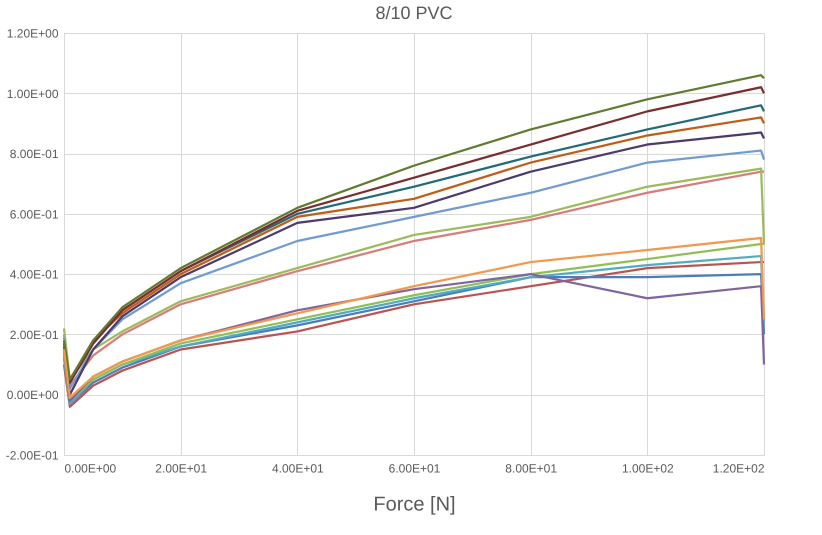  What do you see at coordinates (32, 33) in the screenshot?
I see `y-tick-label: 1.20E+00` at bounding box center [32, 33].